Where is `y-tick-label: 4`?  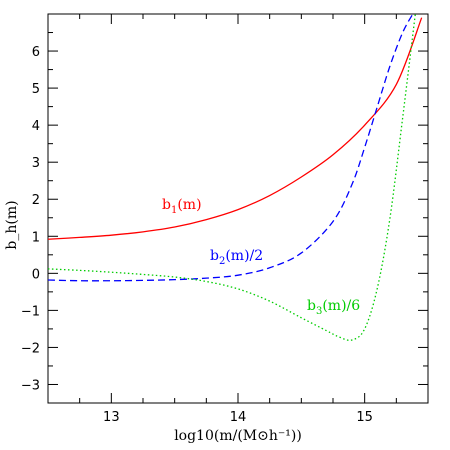
y-tick-label: 4 is located at coordinates (36, 126).